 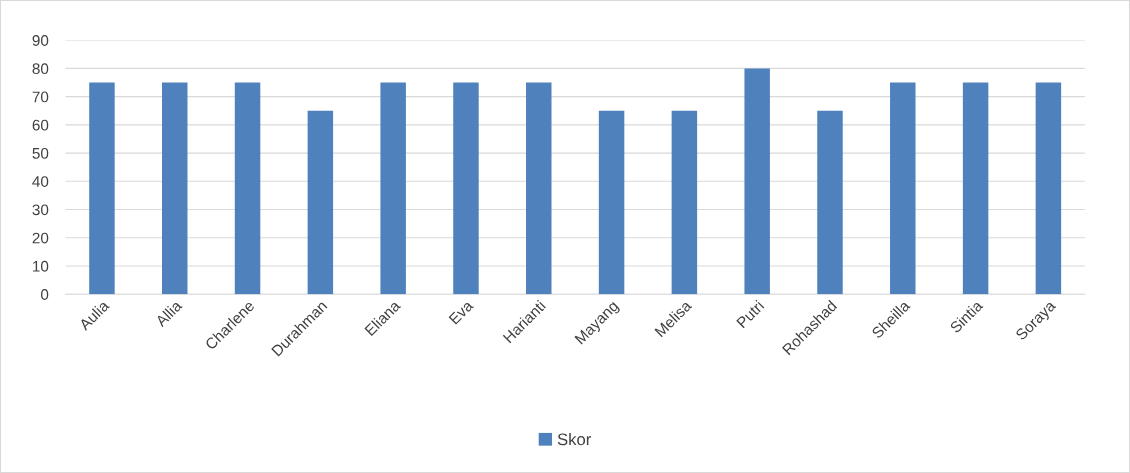 What do you see at coordinates (44, 294) in the screenshot?
I see `y-tick-label: 0` at bounding box center [44, 294].